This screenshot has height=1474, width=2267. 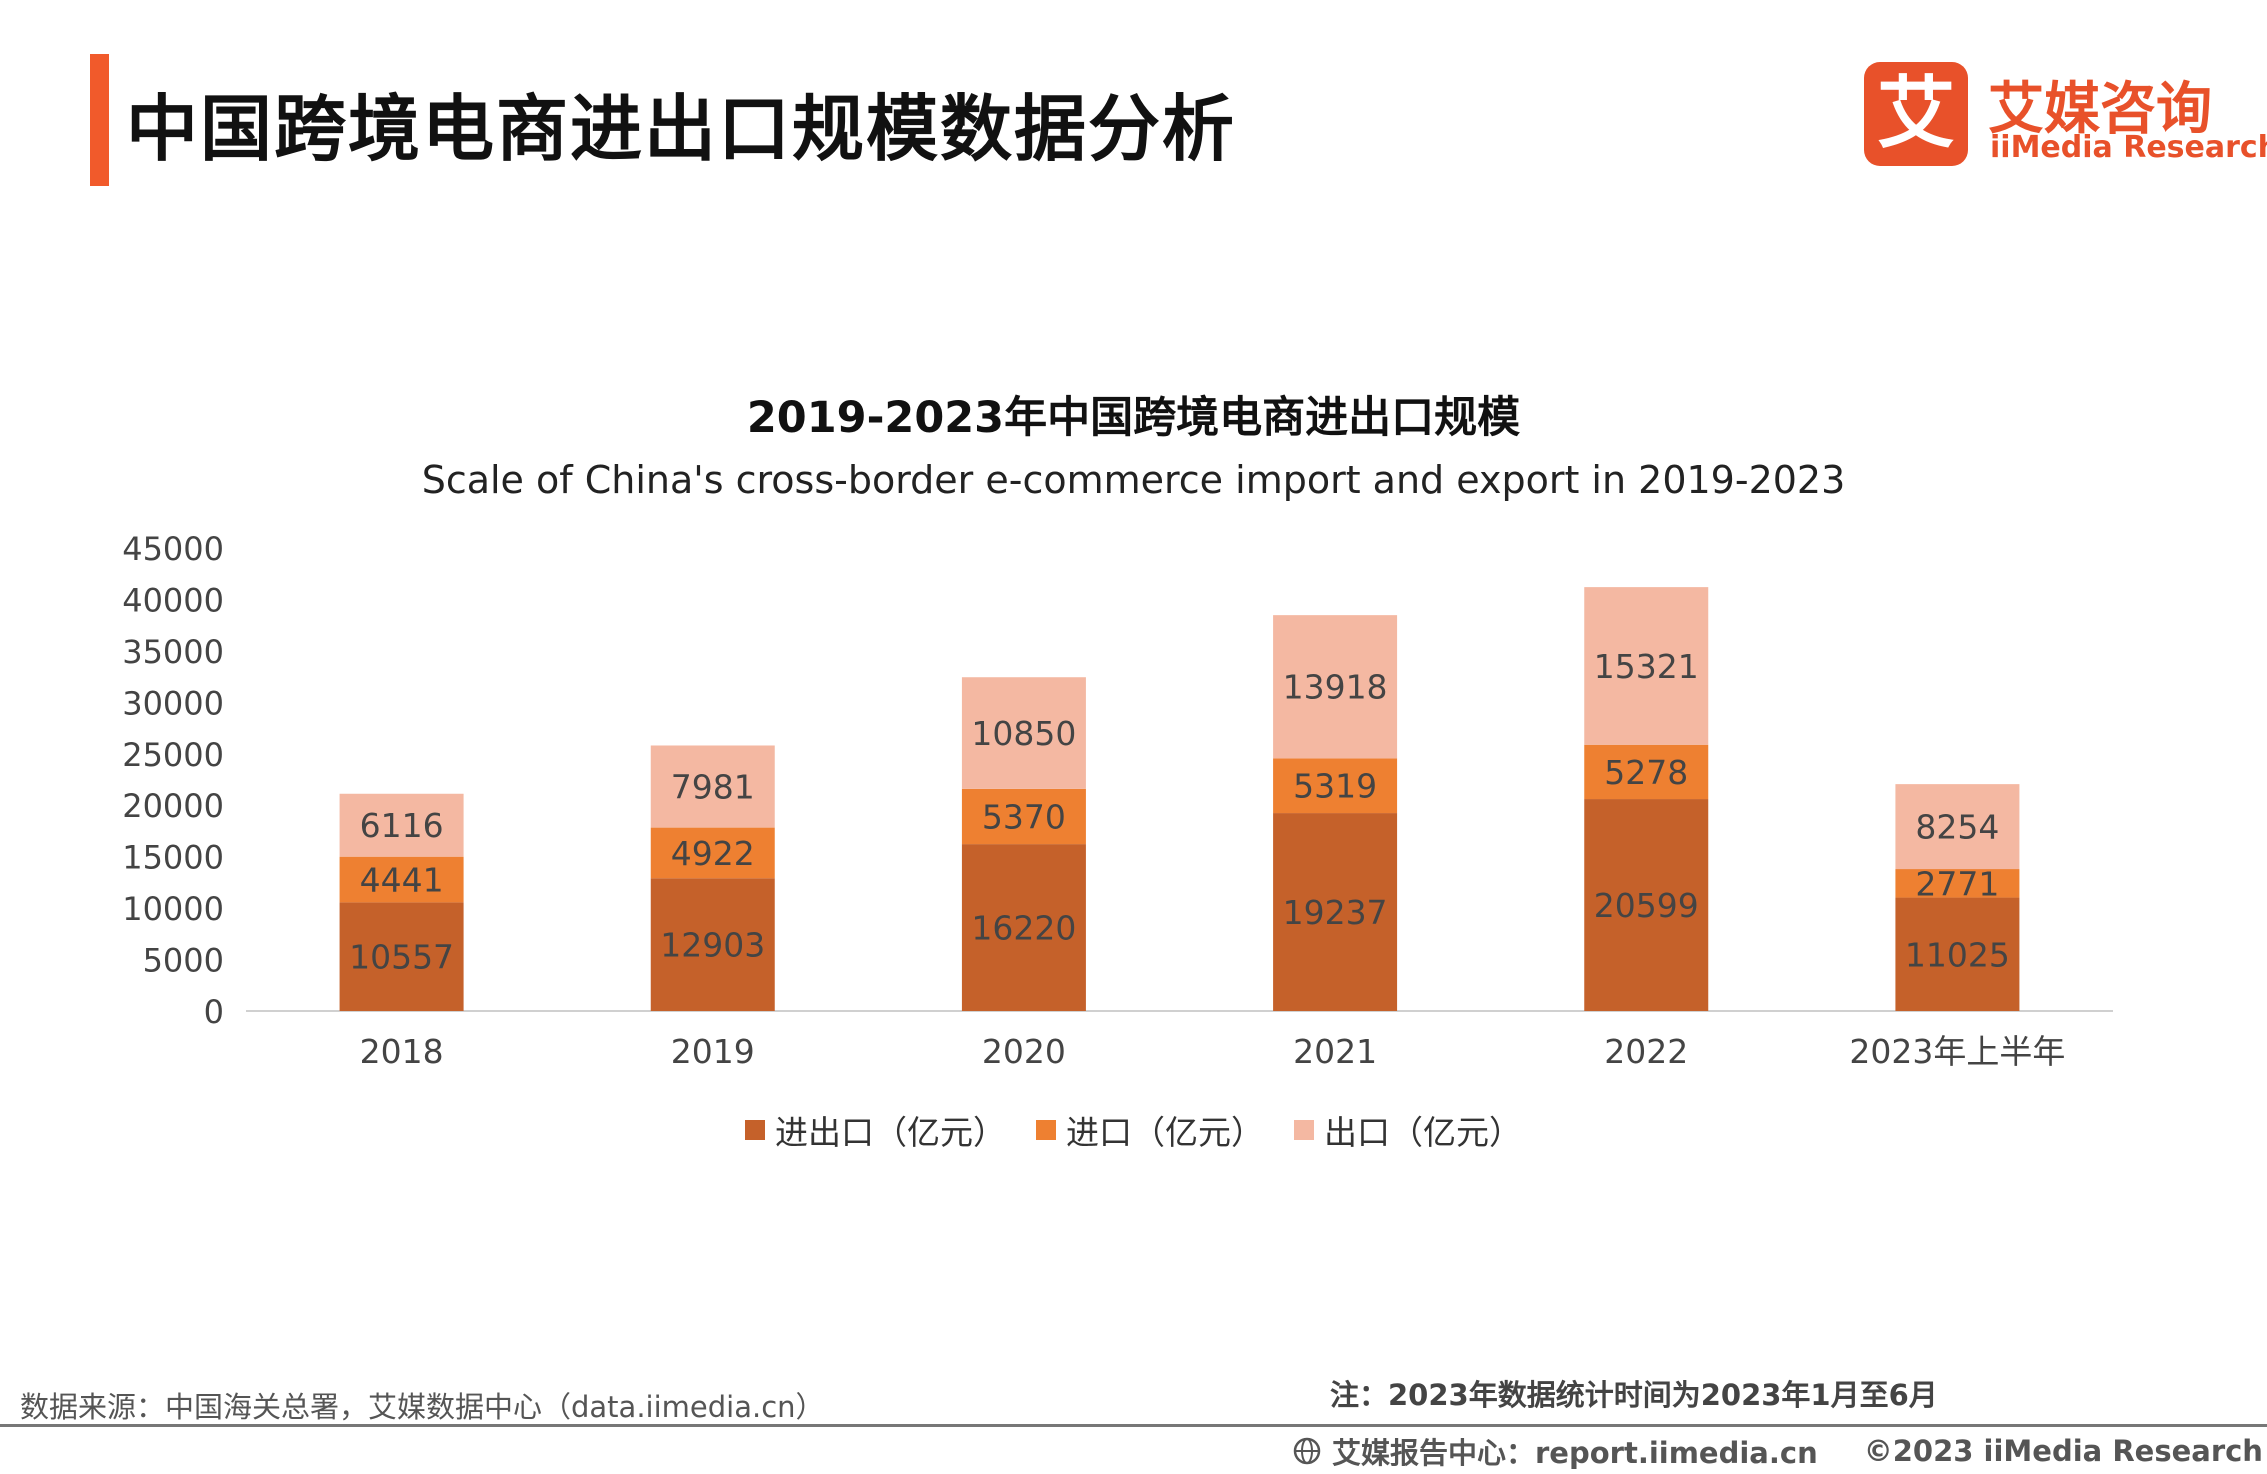 I want to click on y-tick-label: 45000, so click(x=173, y=549).